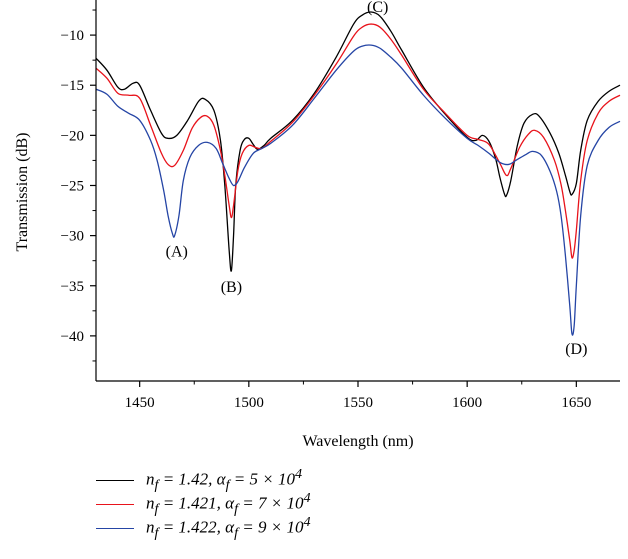 The height and width of the screenshot is (559, 628). What do you see at coordinates (358, 403) in the screenshot?
I see `x-tick-label-1550: 1550` at bounding box center [358, 403].